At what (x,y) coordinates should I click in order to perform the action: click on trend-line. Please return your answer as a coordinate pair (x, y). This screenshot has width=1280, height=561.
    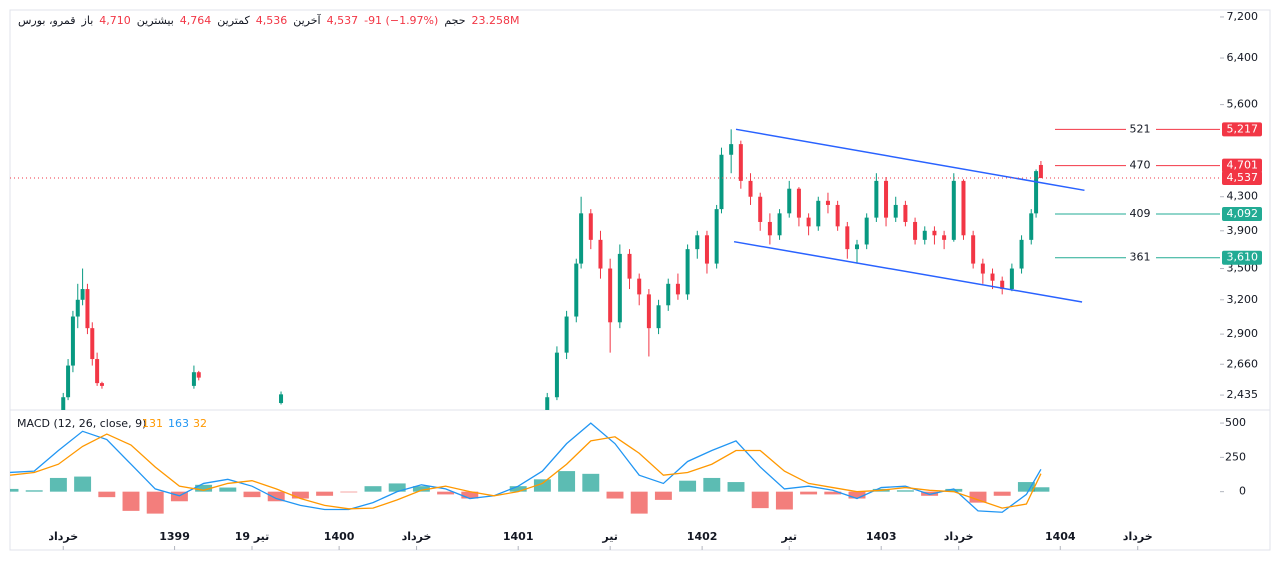
    Looking at the image, I should click on (908, 271).